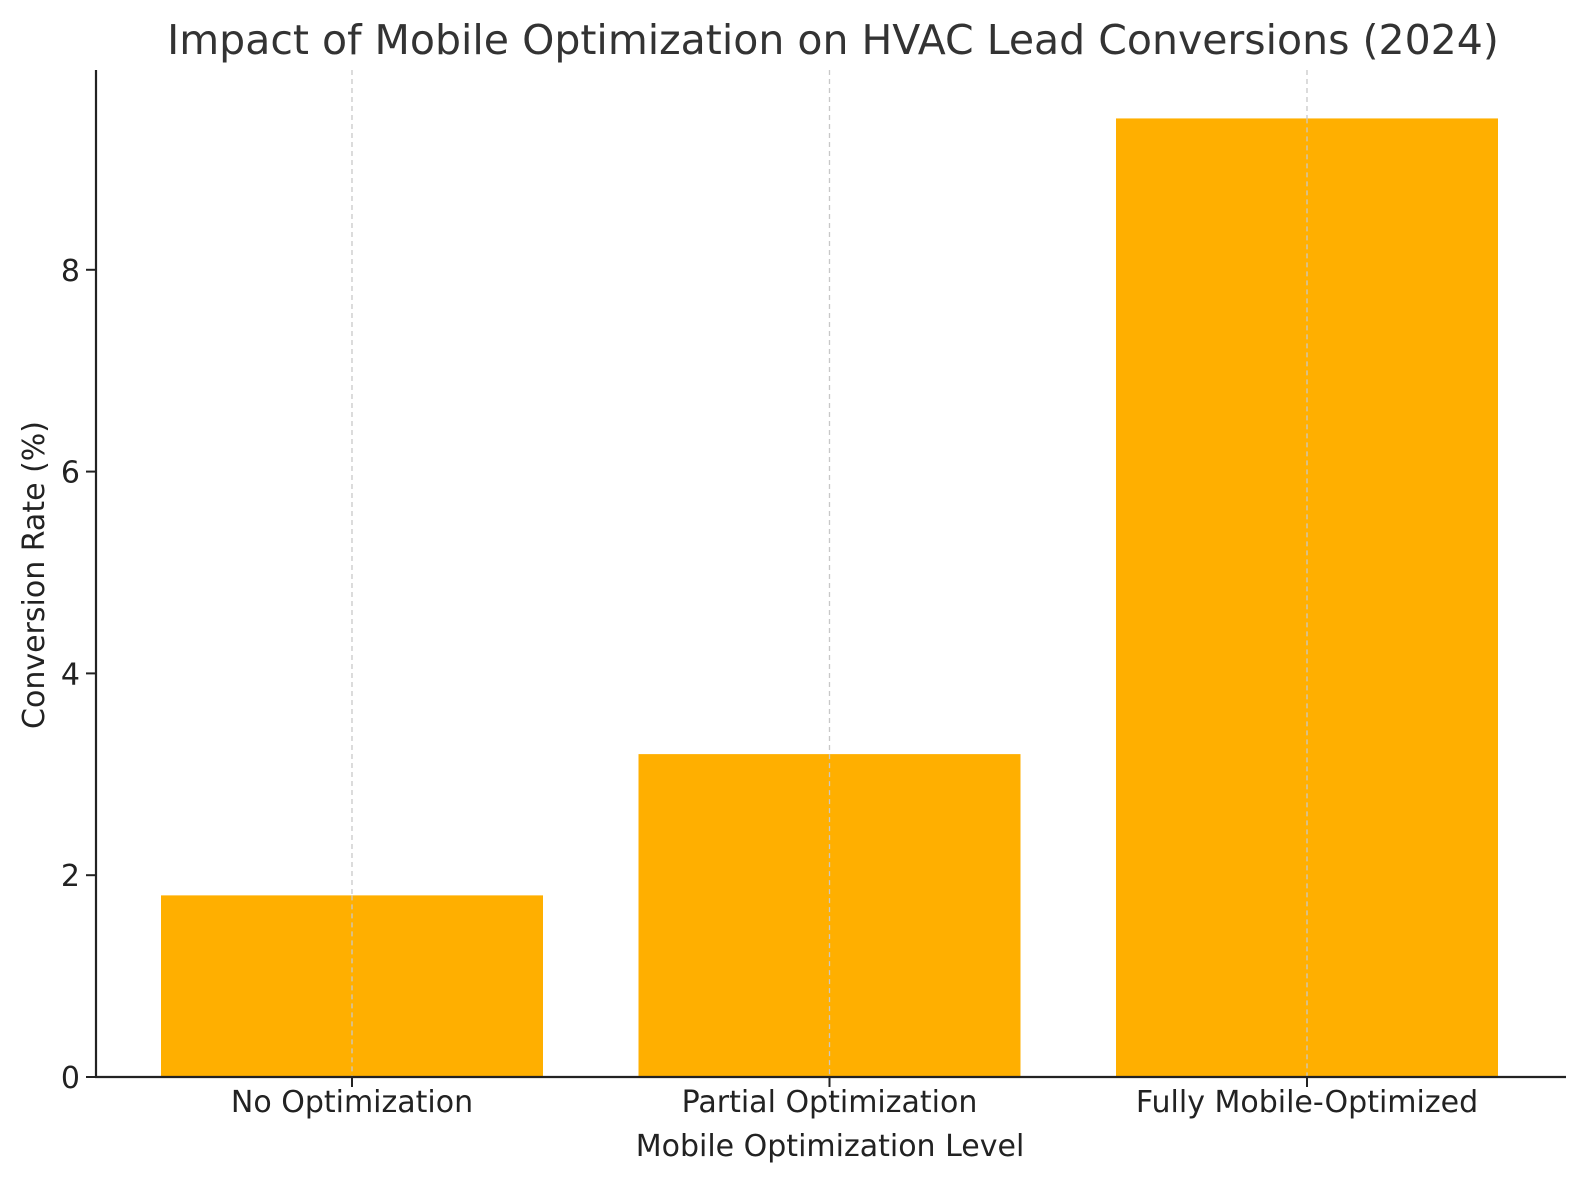  Describe the element at coordinates (70, 674) in the screenshot. I see `y-tick-label-4: 4` at that location.